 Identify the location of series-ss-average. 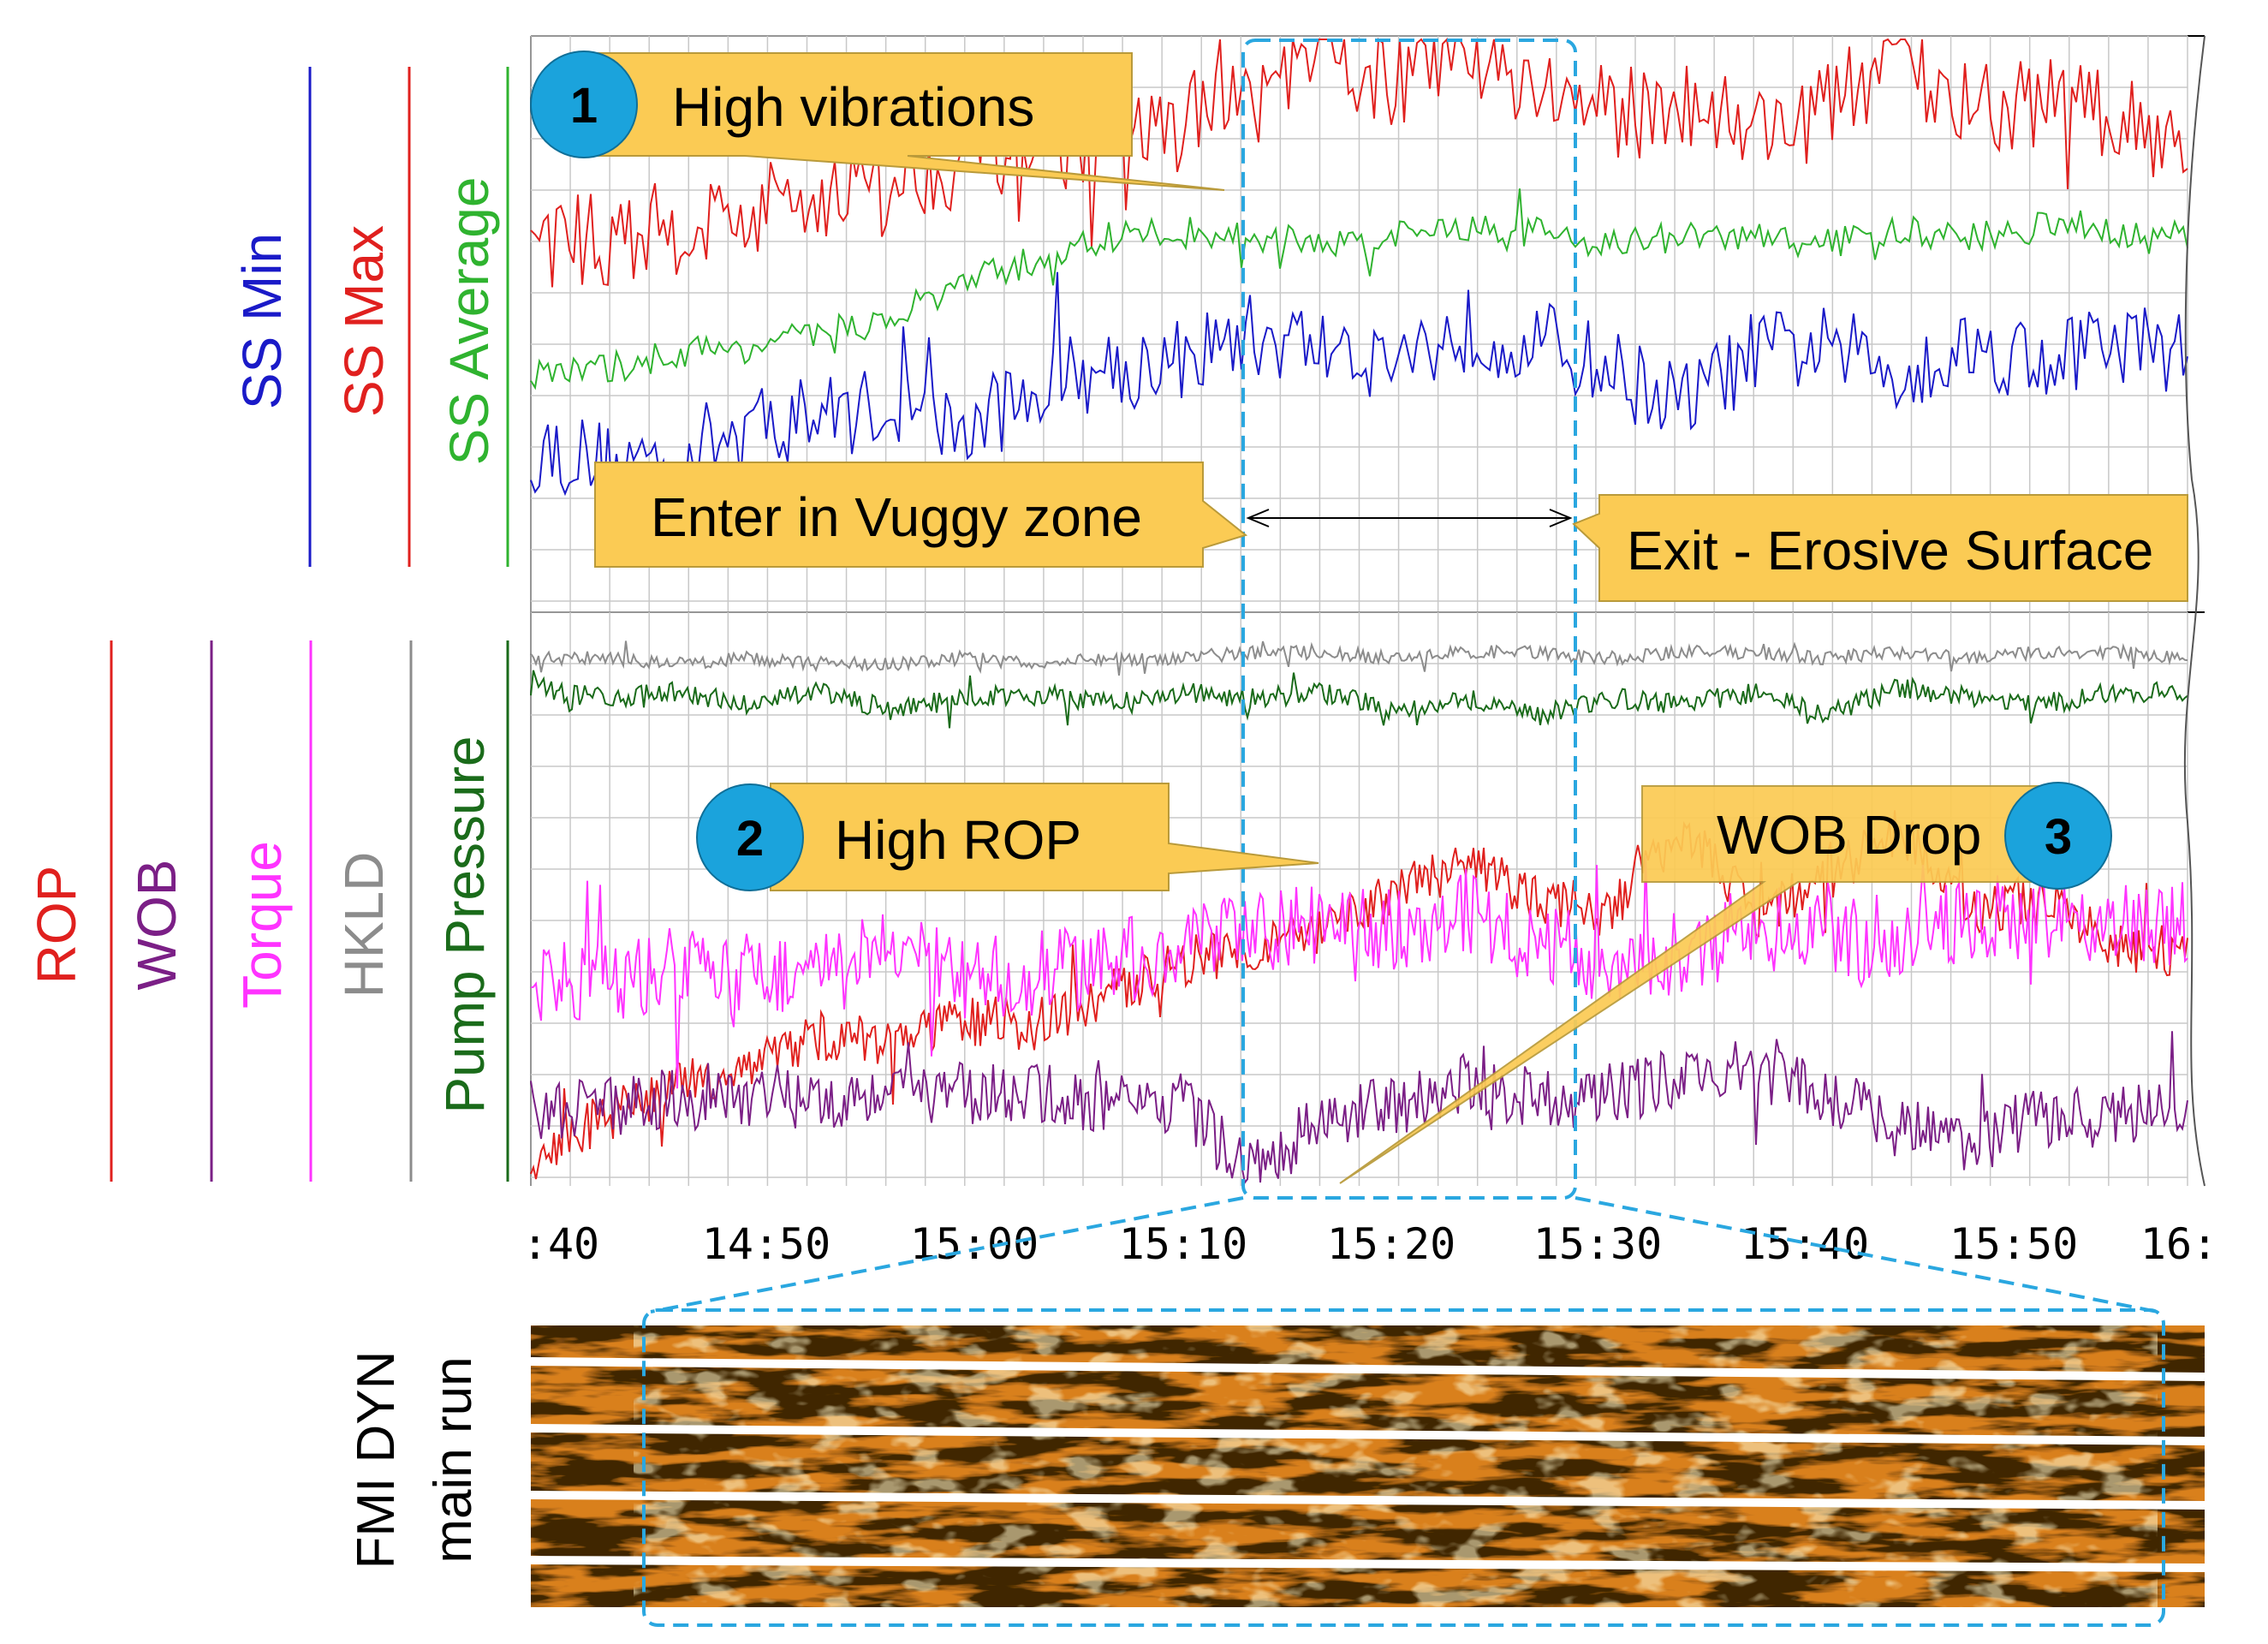
(1359, 289).